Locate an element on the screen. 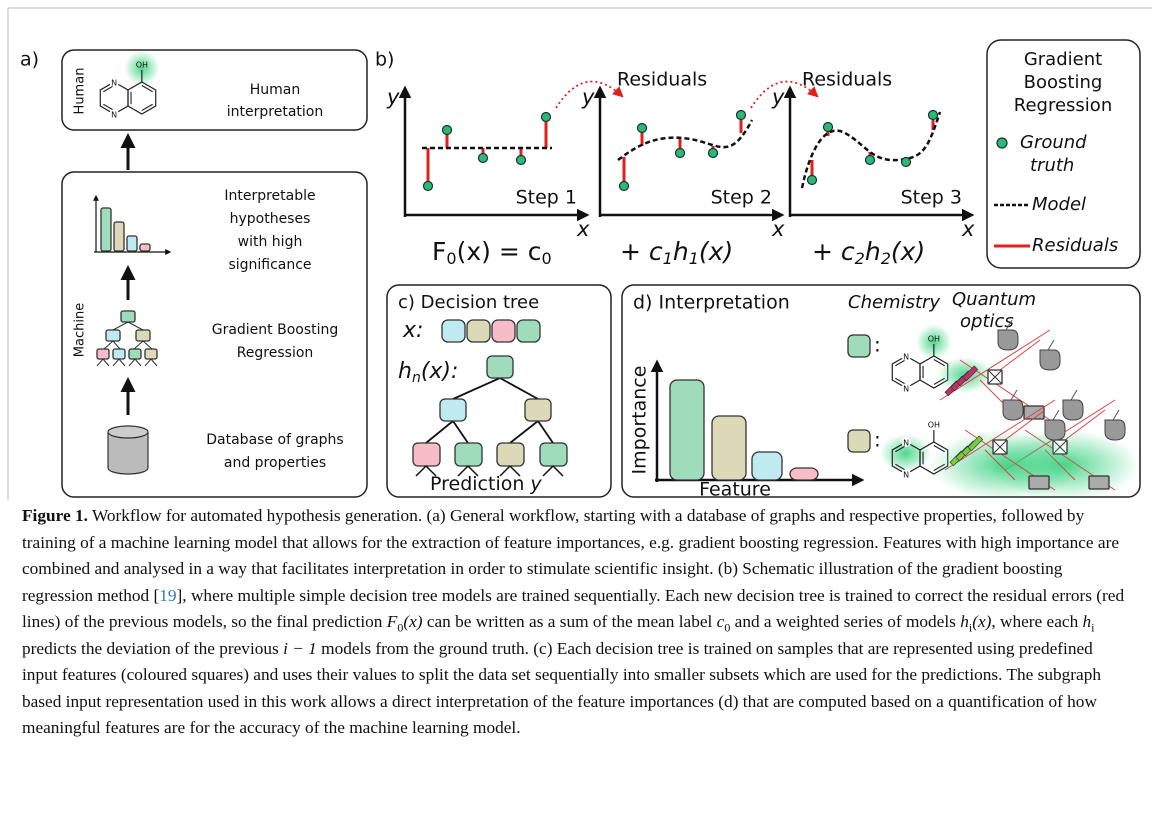 The width and height of the screenshot is (1152, 827). label: Regression is located at coordinates (275, 353).